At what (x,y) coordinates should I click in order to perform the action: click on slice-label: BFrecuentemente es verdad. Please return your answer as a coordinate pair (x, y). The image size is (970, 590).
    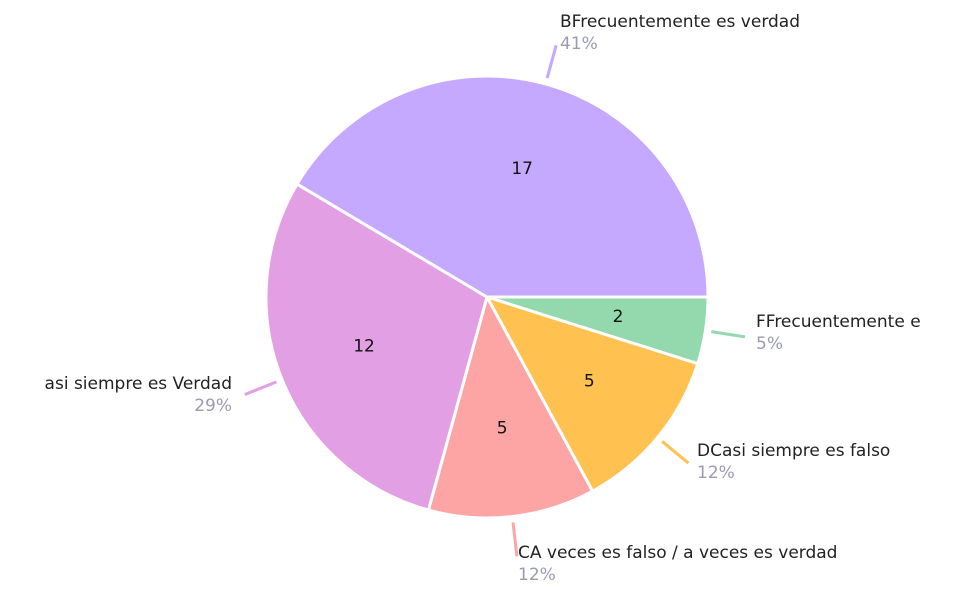
    Looking at the image, I should click on (680, 22).